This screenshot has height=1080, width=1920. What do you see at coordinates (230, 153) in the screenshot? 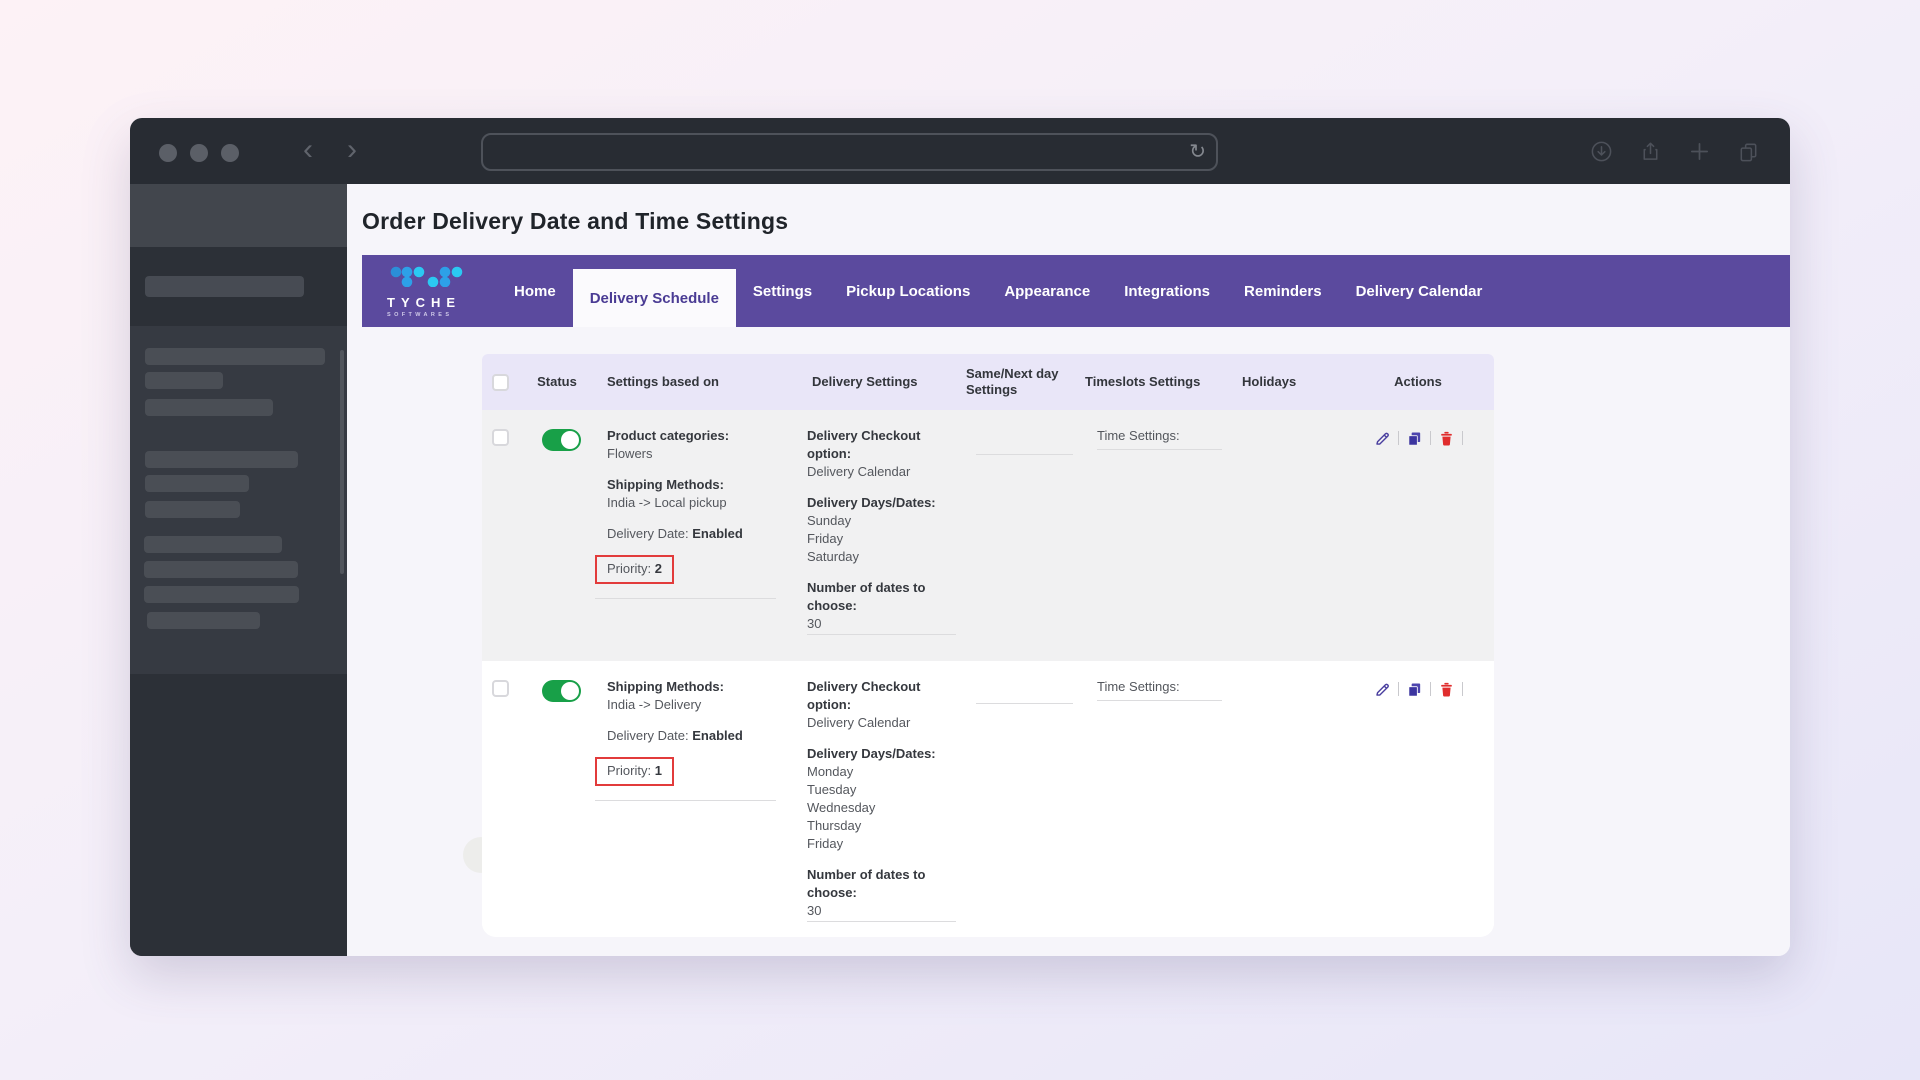
I see `maximize-window-button` at bounding box center [230, 153].